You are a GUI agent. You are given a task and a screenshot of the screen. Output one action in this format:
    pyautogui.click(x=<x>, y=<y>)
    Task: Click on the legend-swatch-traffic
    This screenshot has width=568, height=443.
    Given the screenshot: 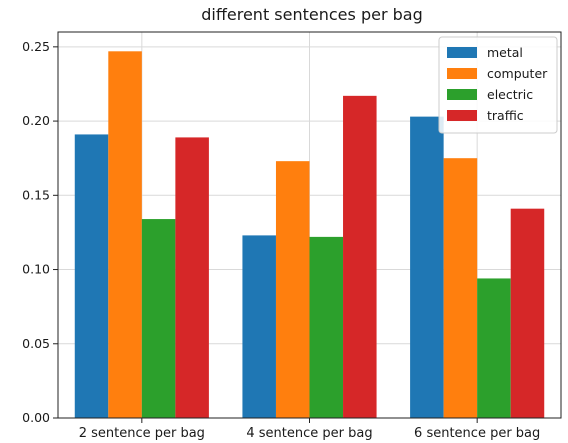 What is the action you would take?
    pyautogui.click(x=462, y=115)
    